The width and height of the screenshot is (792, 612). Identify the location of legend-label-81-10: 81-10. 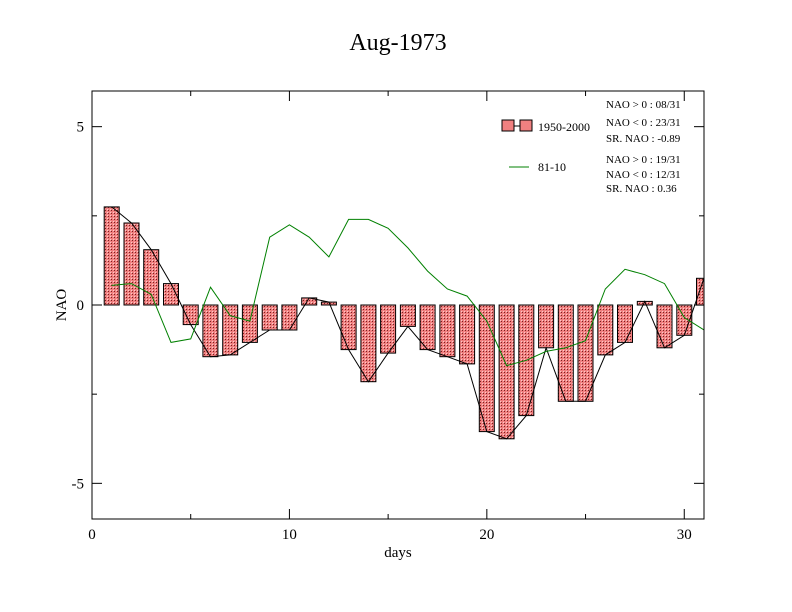
(552, 167).